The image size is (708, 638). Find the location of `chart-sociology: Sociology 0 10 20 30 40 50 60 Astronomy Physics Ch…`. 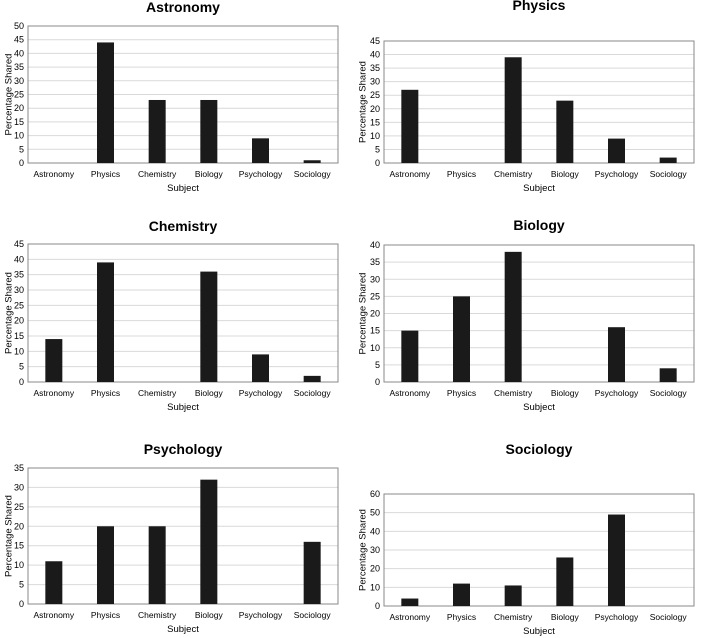

chart-sociology: Sociology 0 10 20 30 40 50 60 Astronomy Physics Ch… is located at coordinates (526, 539).